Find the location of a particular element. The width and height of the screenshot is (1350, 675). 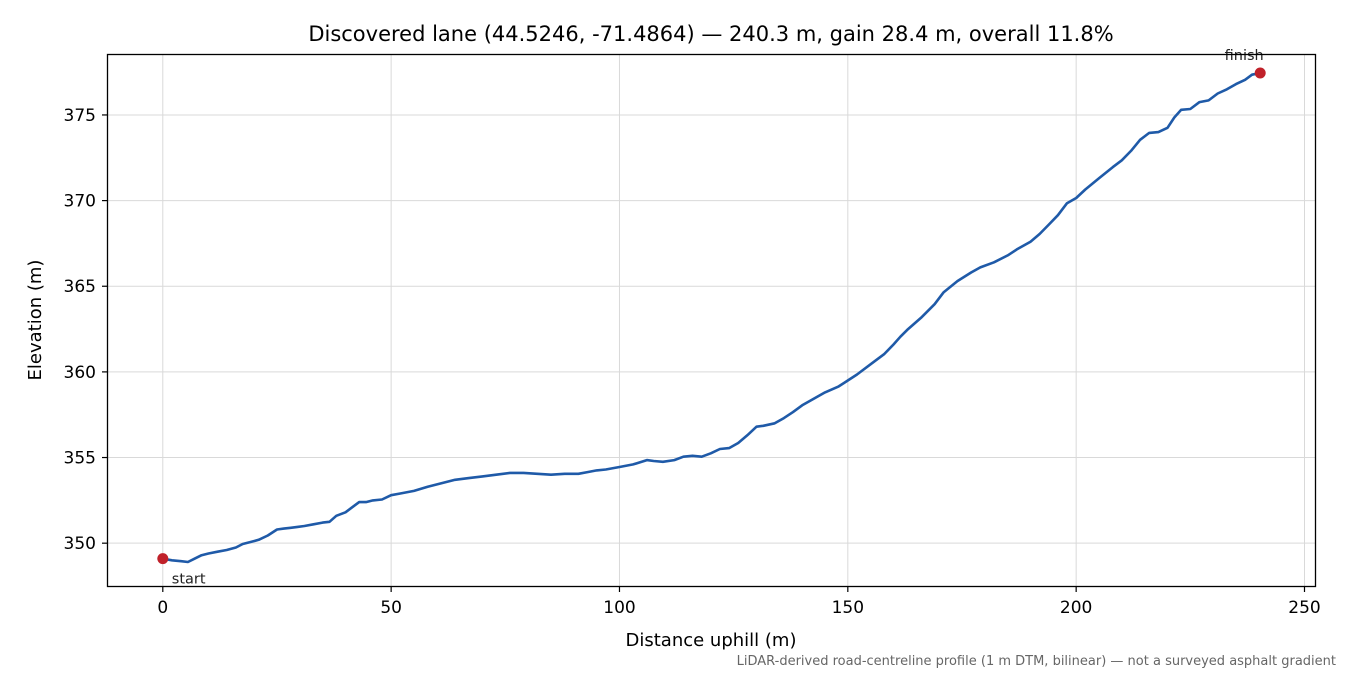

finish-marker is located at coordinates (1260, 73).